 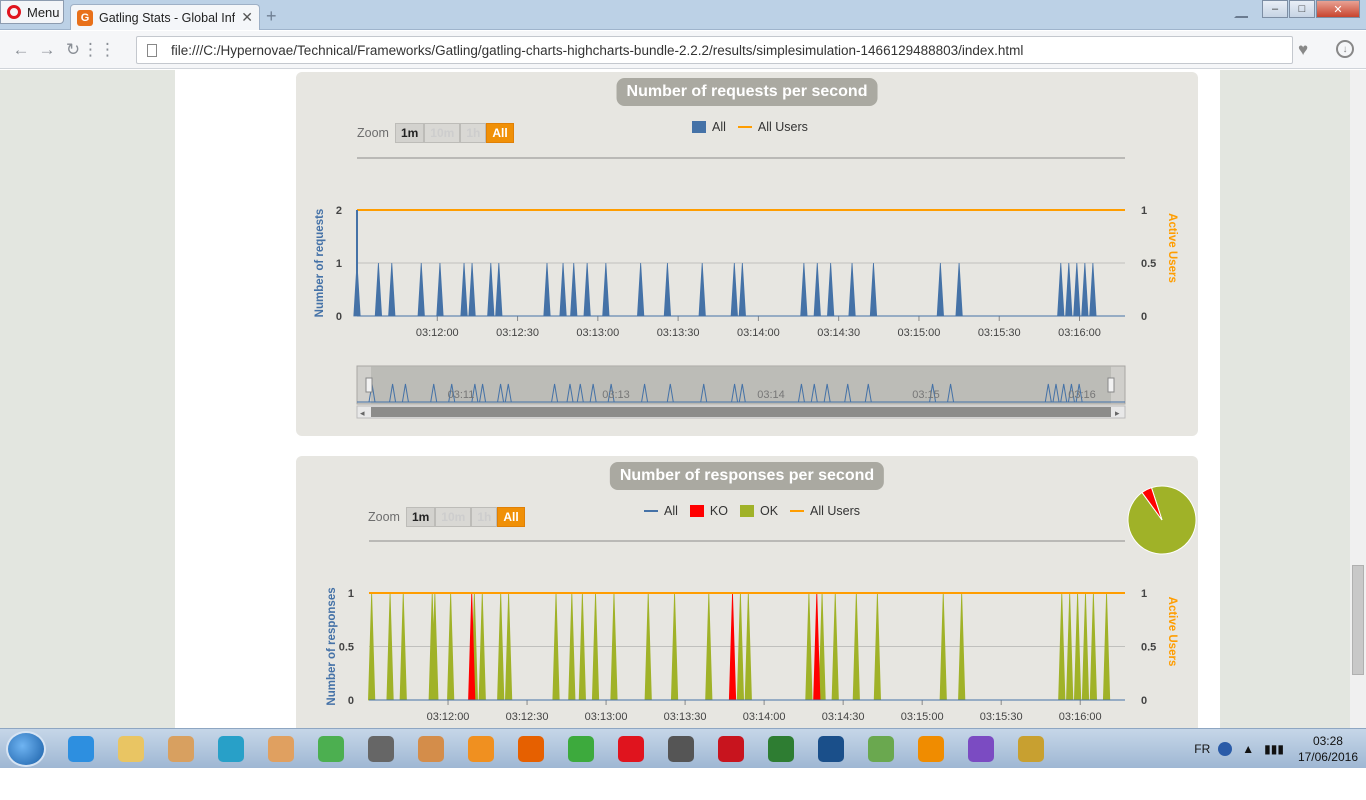 What do you see at coordinates (1241, 13) in the screenshot?
I see `stash-icon` at bounding box center [1241, 13].